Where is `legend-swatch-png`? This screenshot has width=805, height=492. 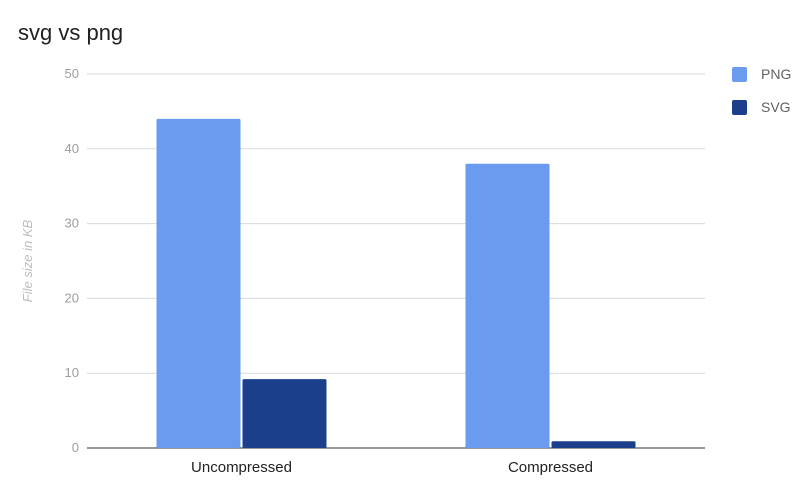 legend-swatch-png is located at coordinates (739, 74).